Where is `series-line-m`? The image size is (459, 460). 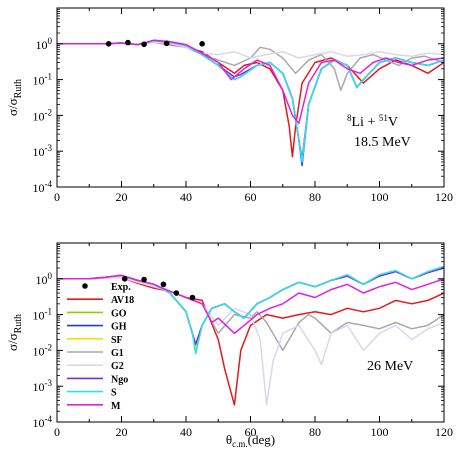
series-line-m is located at coordinates (250, 304).